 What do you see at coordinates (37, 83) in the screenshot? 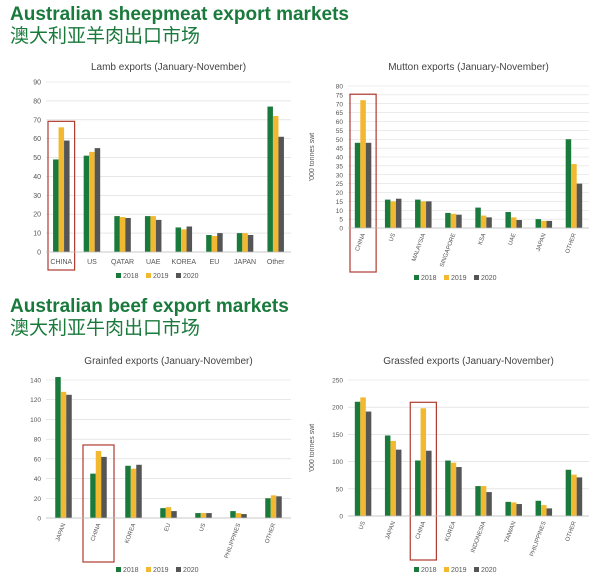
I see `y-tick-label: 90` at bounding box center [37, 83].